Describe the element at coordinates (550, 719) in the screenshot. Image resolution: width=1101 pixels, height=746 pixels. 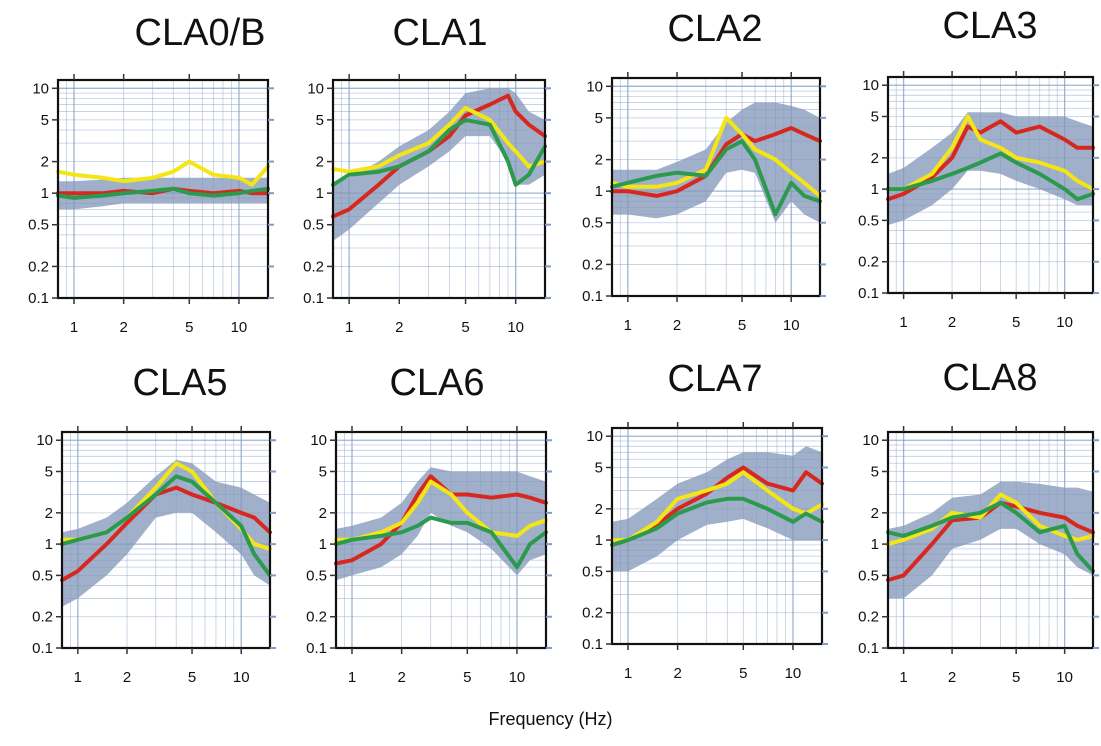
I see `x-axis-label: Frequency (Hz)` at that location.